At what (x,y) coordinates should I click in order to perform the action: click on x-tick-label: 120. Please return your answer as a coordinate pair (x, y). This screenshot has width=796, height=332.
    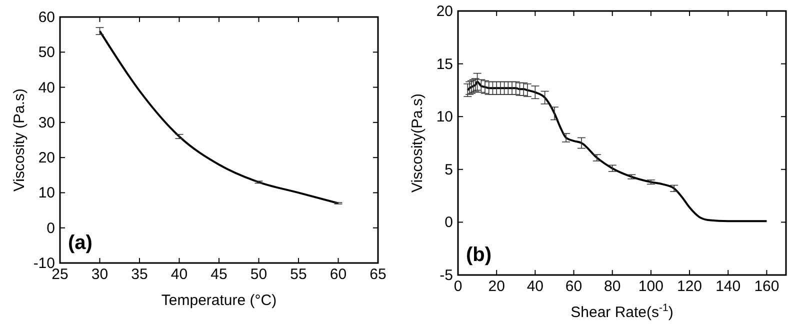
    Looking at the image, I should click on (689, 286).